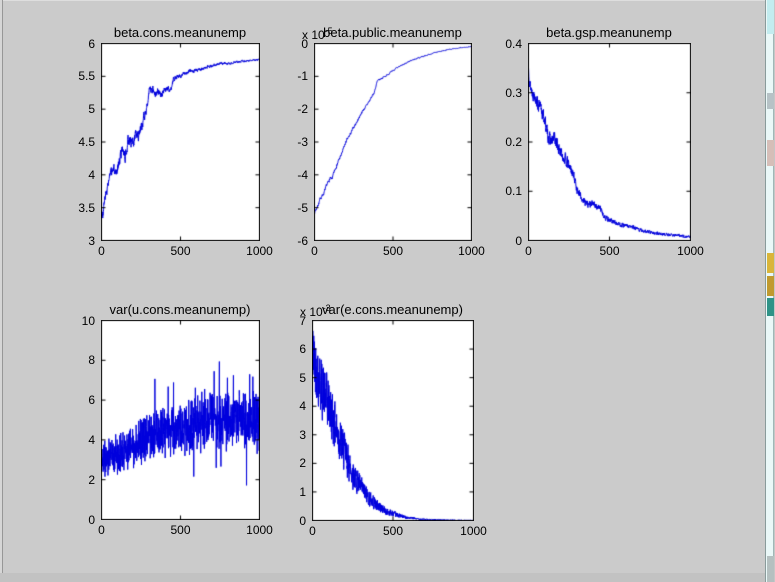 This screenshot has height=582, width=775. What do you see at coordinates (302, 207) in the screenshot?
I see `y-tick-label: -5` at bounding box center [302, 207].